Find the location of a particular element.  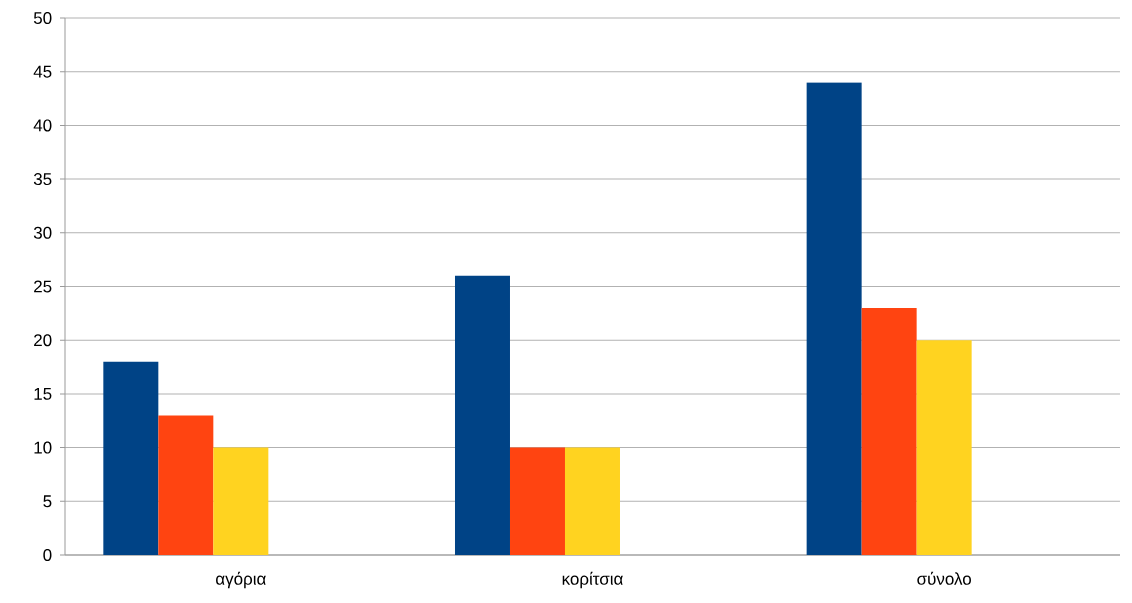

y-tick-label: 5 is located at coordinates (47, 501).